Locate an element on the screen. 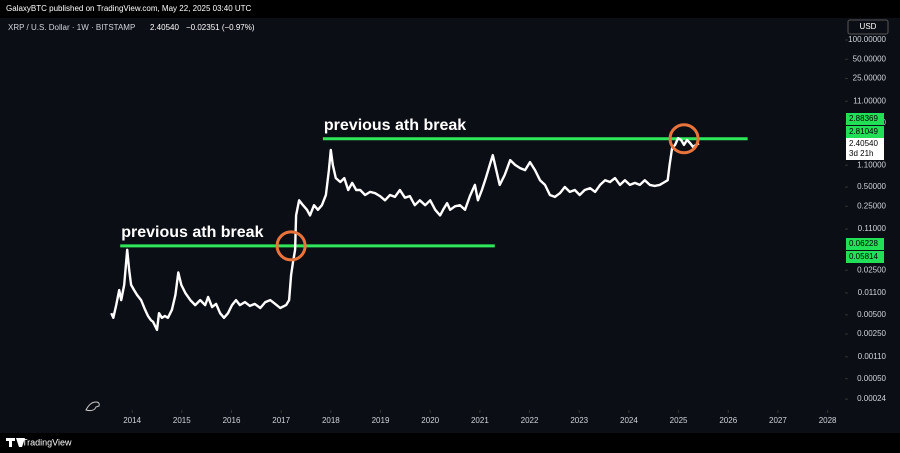 The height and width of the screenshot is (453, 900). y-tick-label: 100.00000 is located at coordinates (867, 39).